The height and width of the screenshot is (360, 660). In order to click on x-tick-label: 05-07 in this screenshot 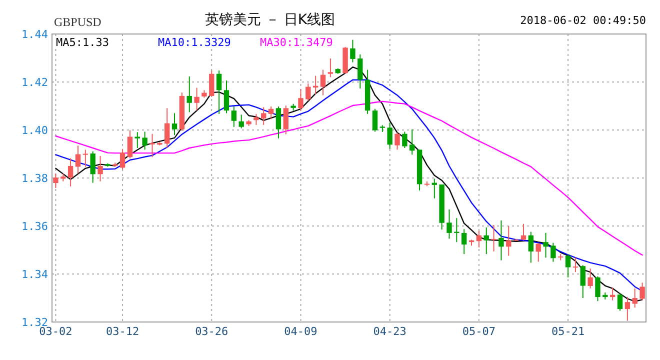, I will do `click(479, 331)`.